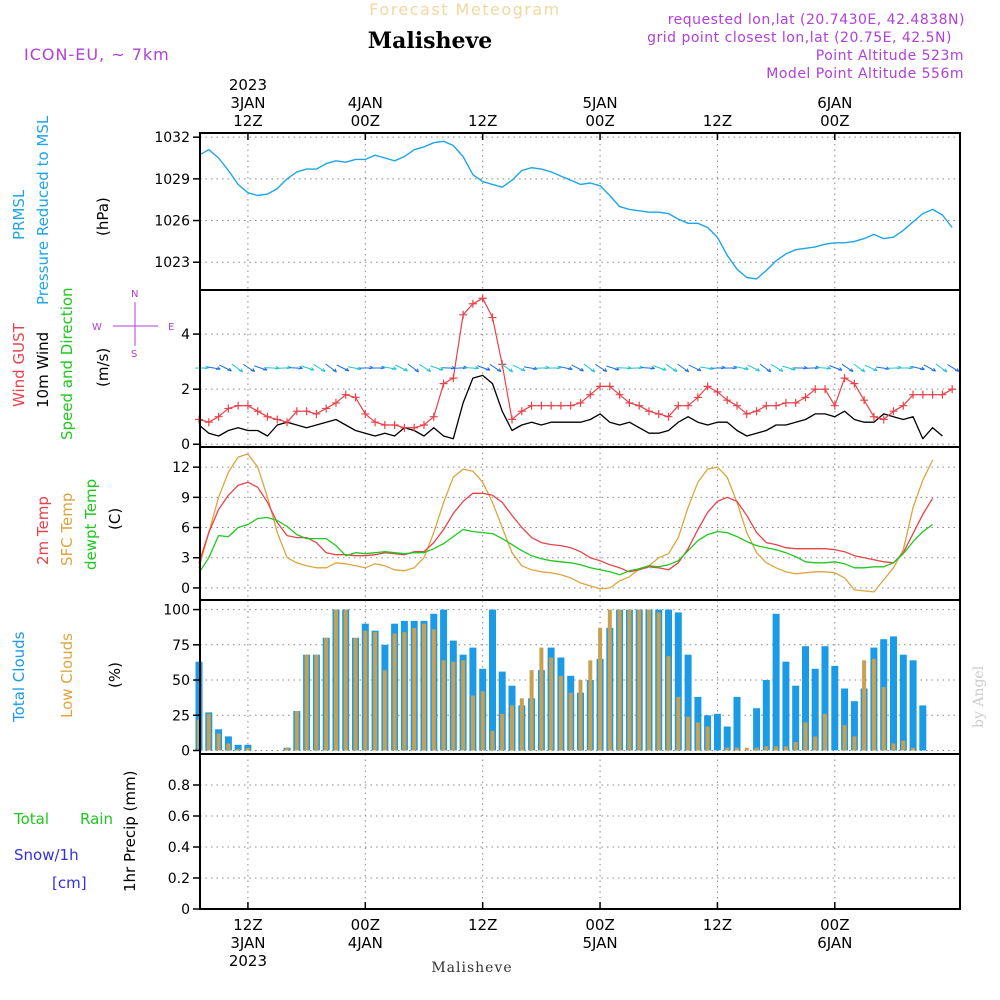  I want to click on bottom-time-label: 12Z, so click(482, 925).